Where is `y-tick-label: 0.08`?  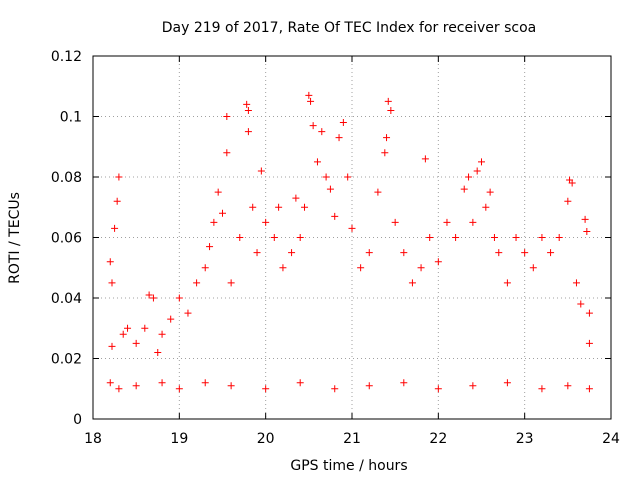 y-tick-label: 0.08 is located at coordinates (66, 178).